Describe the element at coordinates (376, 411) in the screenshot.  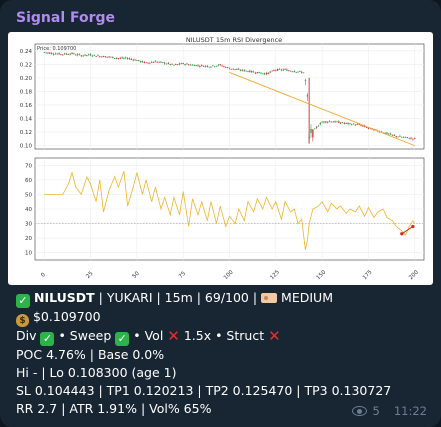
I see `view-count: 5` at that location.